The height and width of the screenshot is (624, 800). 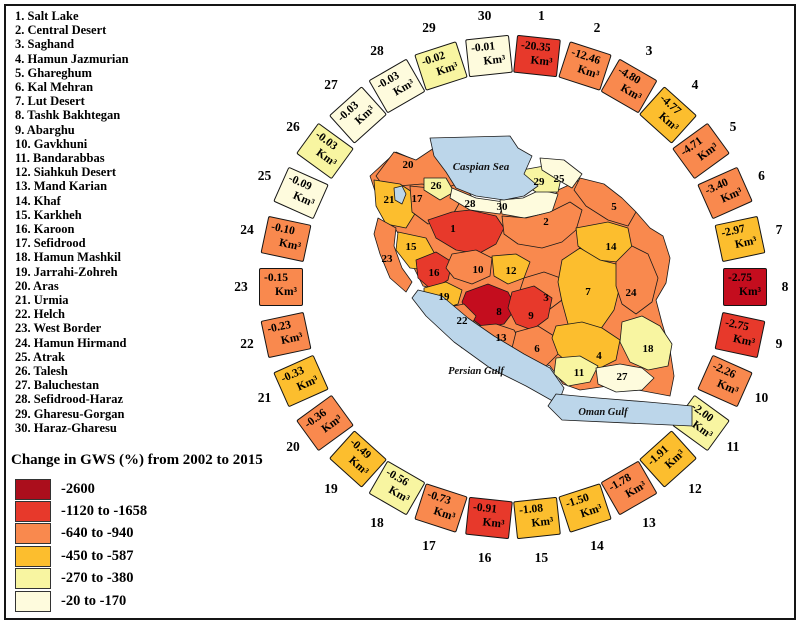 I want to click on ring-number-label-29: 29, so click(x=429, y=28).